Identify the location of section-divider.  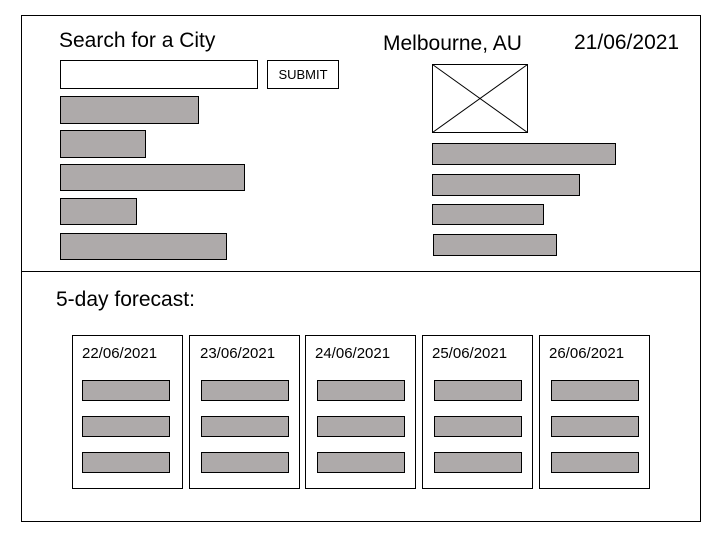
(361, 271).